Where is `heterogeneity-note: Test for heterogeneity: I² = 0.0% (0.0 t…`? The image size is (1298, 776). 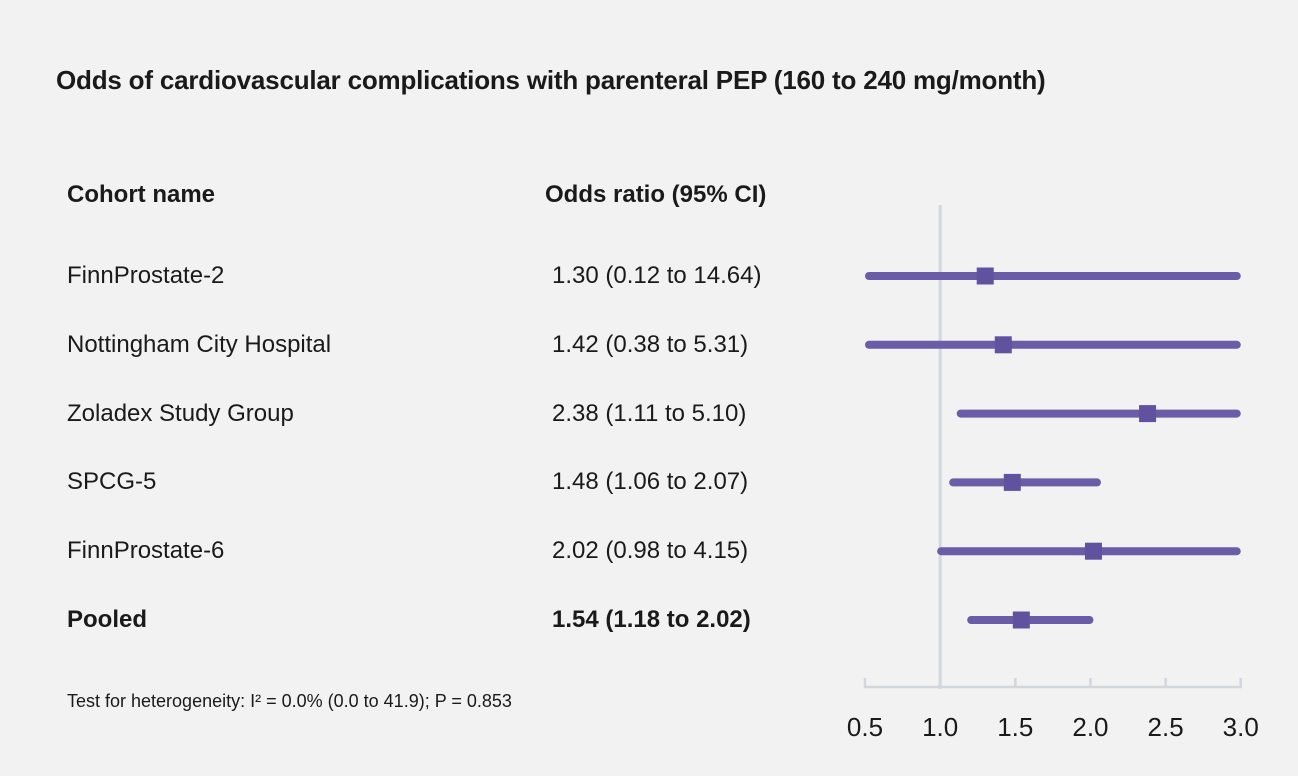 heterogeneity-note: Test for heterogeneity: I² = 0.0% (0.0 t… is located at coordinates (289, 701).